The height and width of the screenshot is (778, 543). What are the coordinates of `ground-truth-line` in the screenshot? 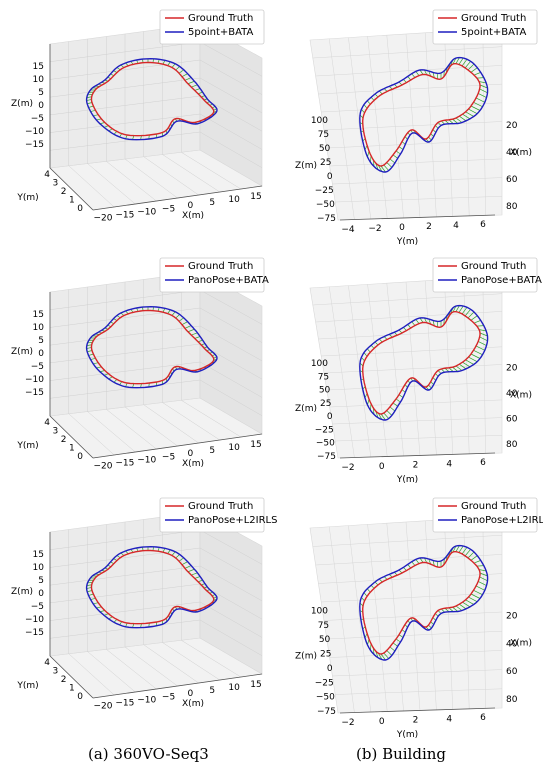 It's located at (421, 115).